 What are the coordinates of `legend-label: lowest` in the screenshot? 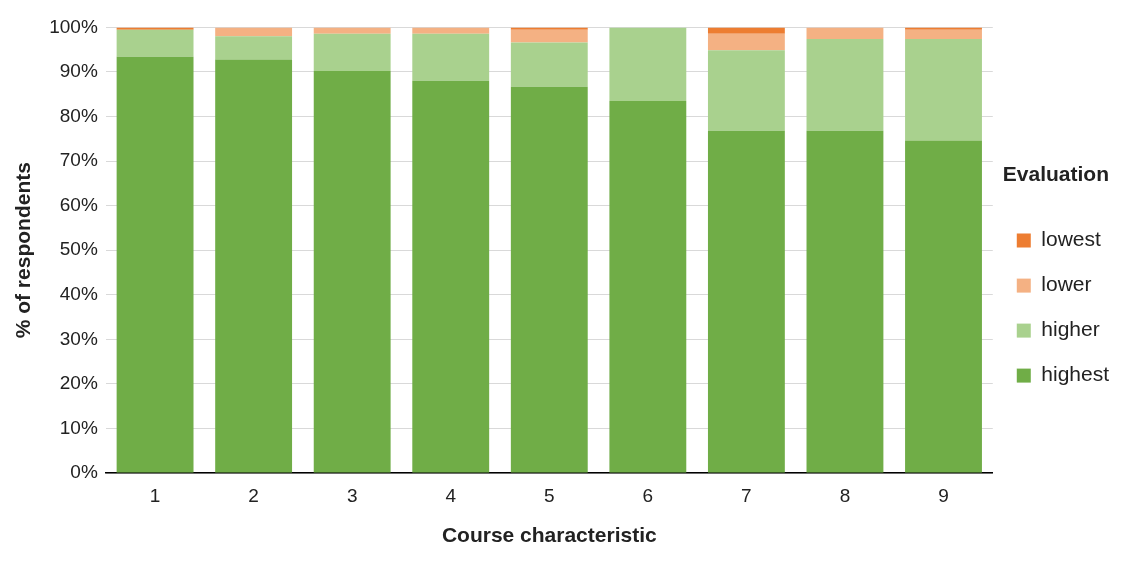 It's located at (1071, 239).